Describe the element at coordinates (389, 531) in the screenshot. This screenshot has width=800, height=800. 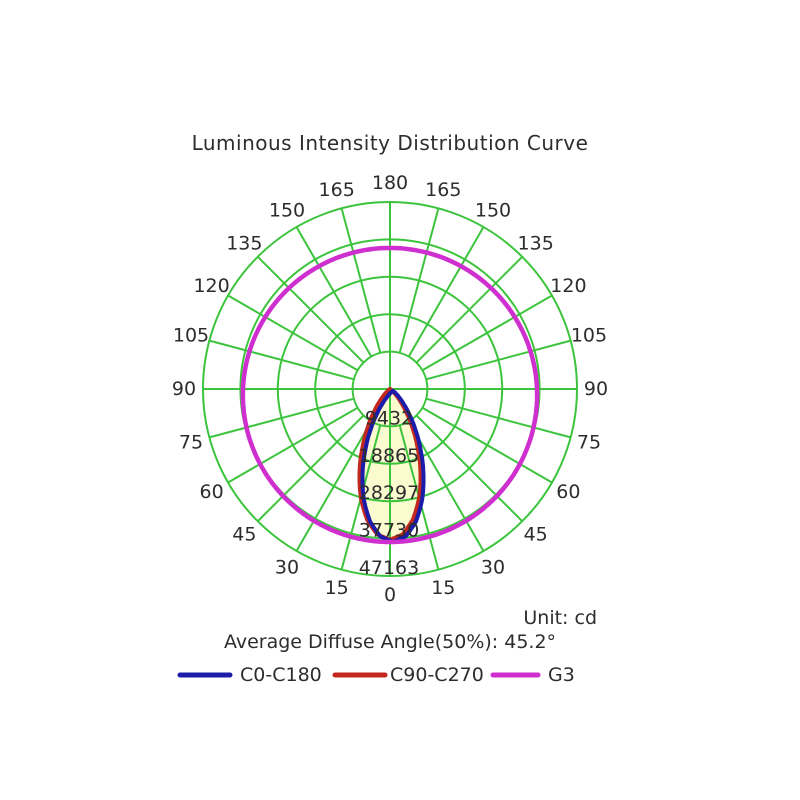
I see `ring-value-label: 37730` at that location.